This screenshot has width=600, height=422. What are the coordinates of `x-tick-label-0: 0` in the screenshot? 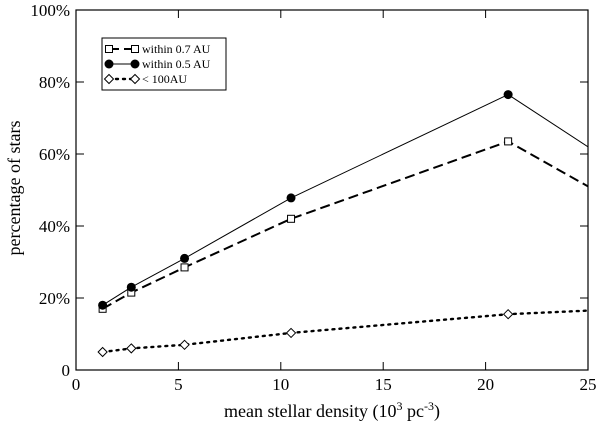 It's located at (76, 384).